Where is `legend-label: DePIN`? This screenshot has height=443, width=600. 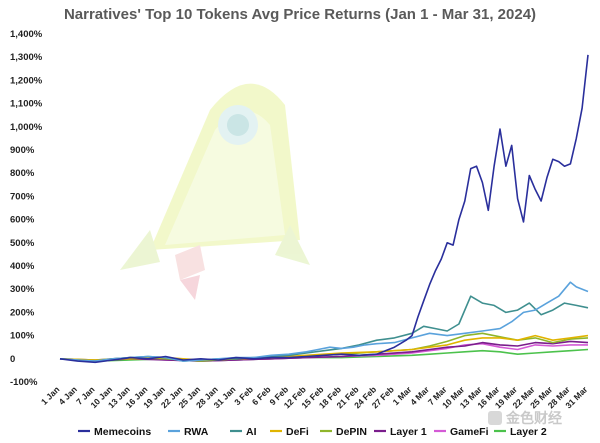 legend-label: DePIN is located at coordinates (351, 432).